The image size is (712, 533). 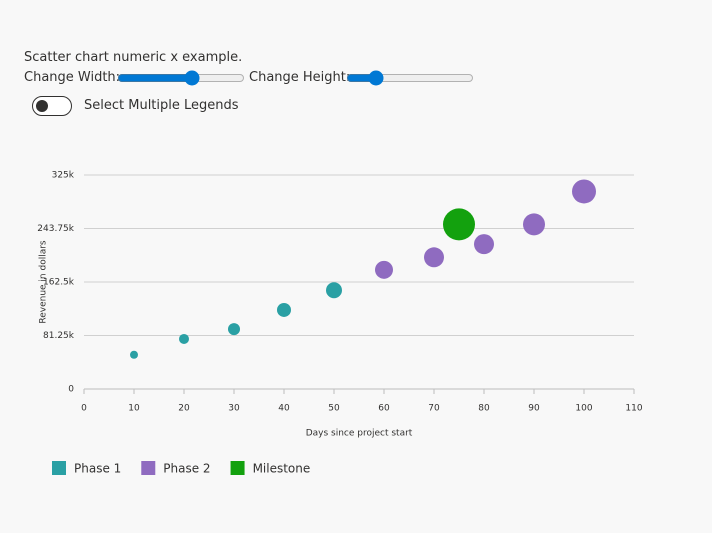 What do you see at coordinates (282, 469) in the screenshot?
I see `legend-label: Milestone` at bounding box center [282, 469].